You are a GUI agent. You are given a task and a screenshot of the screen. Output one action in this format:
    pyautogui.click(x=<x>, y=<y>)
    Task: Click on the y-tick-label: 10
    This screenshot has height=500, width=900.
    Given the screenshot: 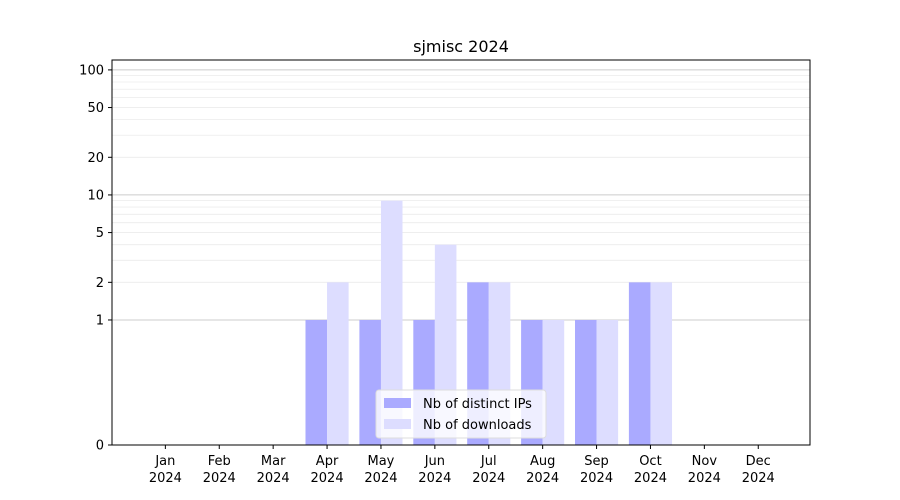 What is the action you would take?
    pyautogui.click(x=95, y=195)
    